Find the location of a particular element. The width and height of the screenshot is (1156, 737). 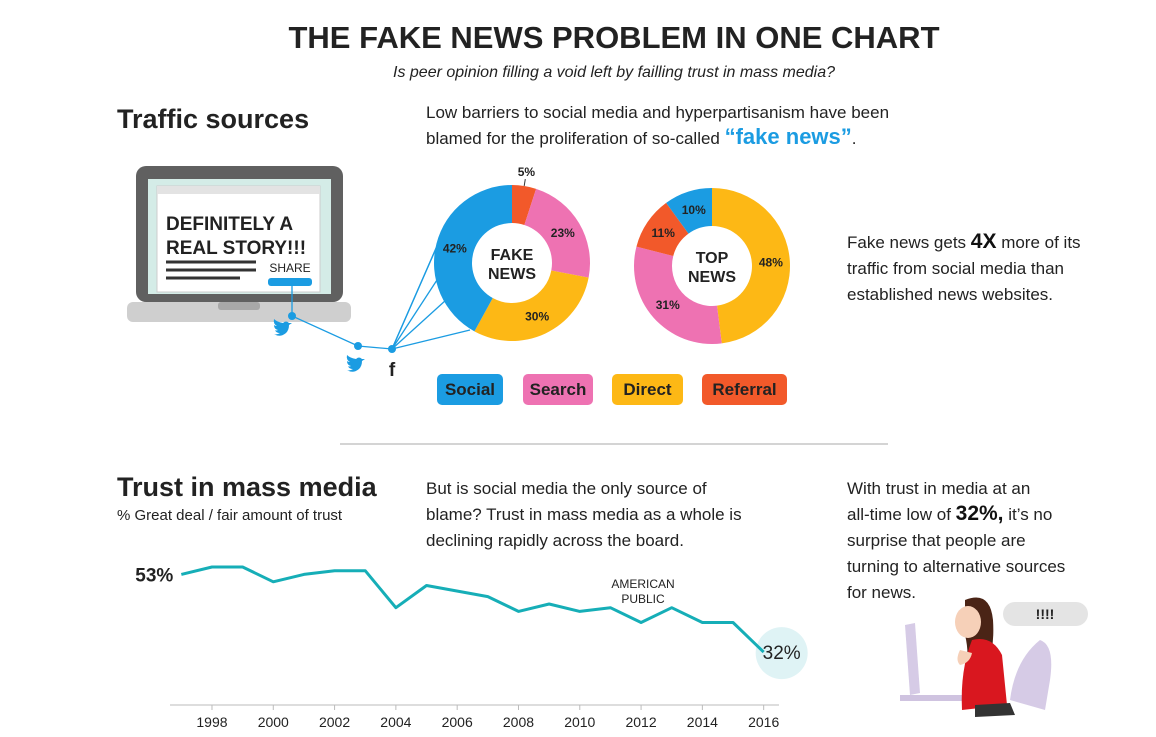

text-run: surprise that people are is located at coordinates (936, 540).